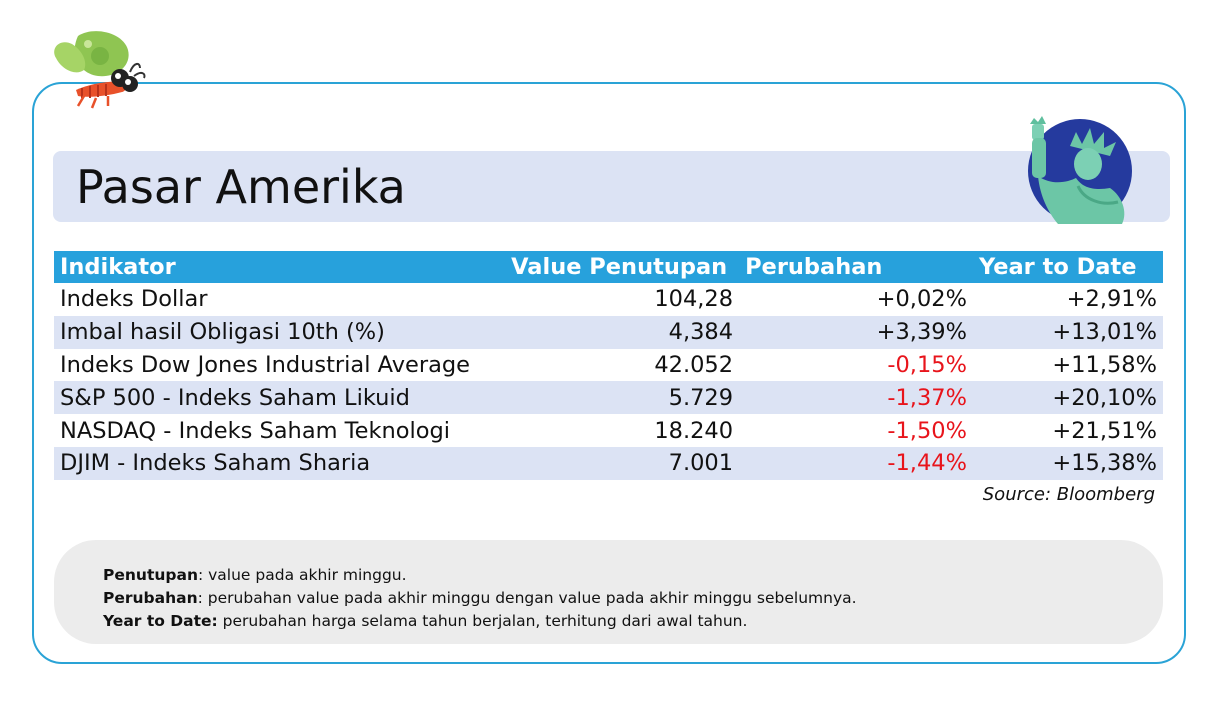  Describe the element at coordinates (265, 364) in the screenshot. I see `cell-indikator: Indeks Dow Jones Industrial Average` at that location.